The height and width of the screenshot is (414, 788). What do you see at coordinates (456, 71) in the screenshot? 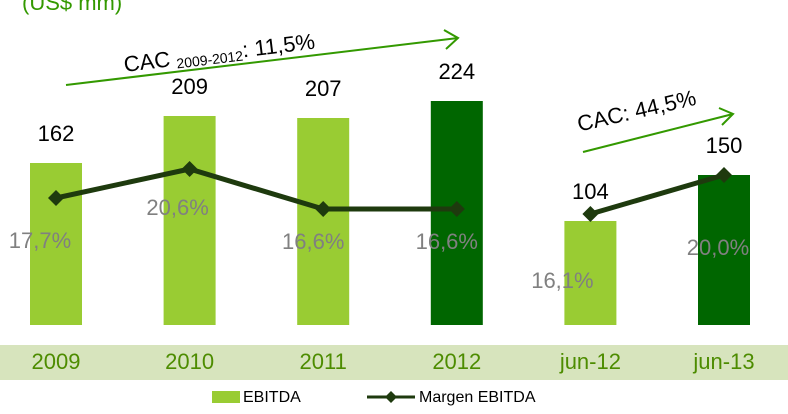
I see `bar-value-label: 224` at bounding box center [456, 71].